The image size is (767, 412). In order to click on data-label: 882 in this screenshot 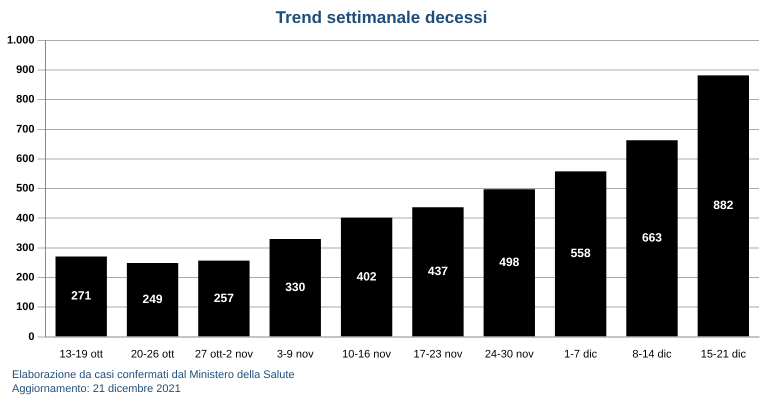, I will do `click(723, 205)`.